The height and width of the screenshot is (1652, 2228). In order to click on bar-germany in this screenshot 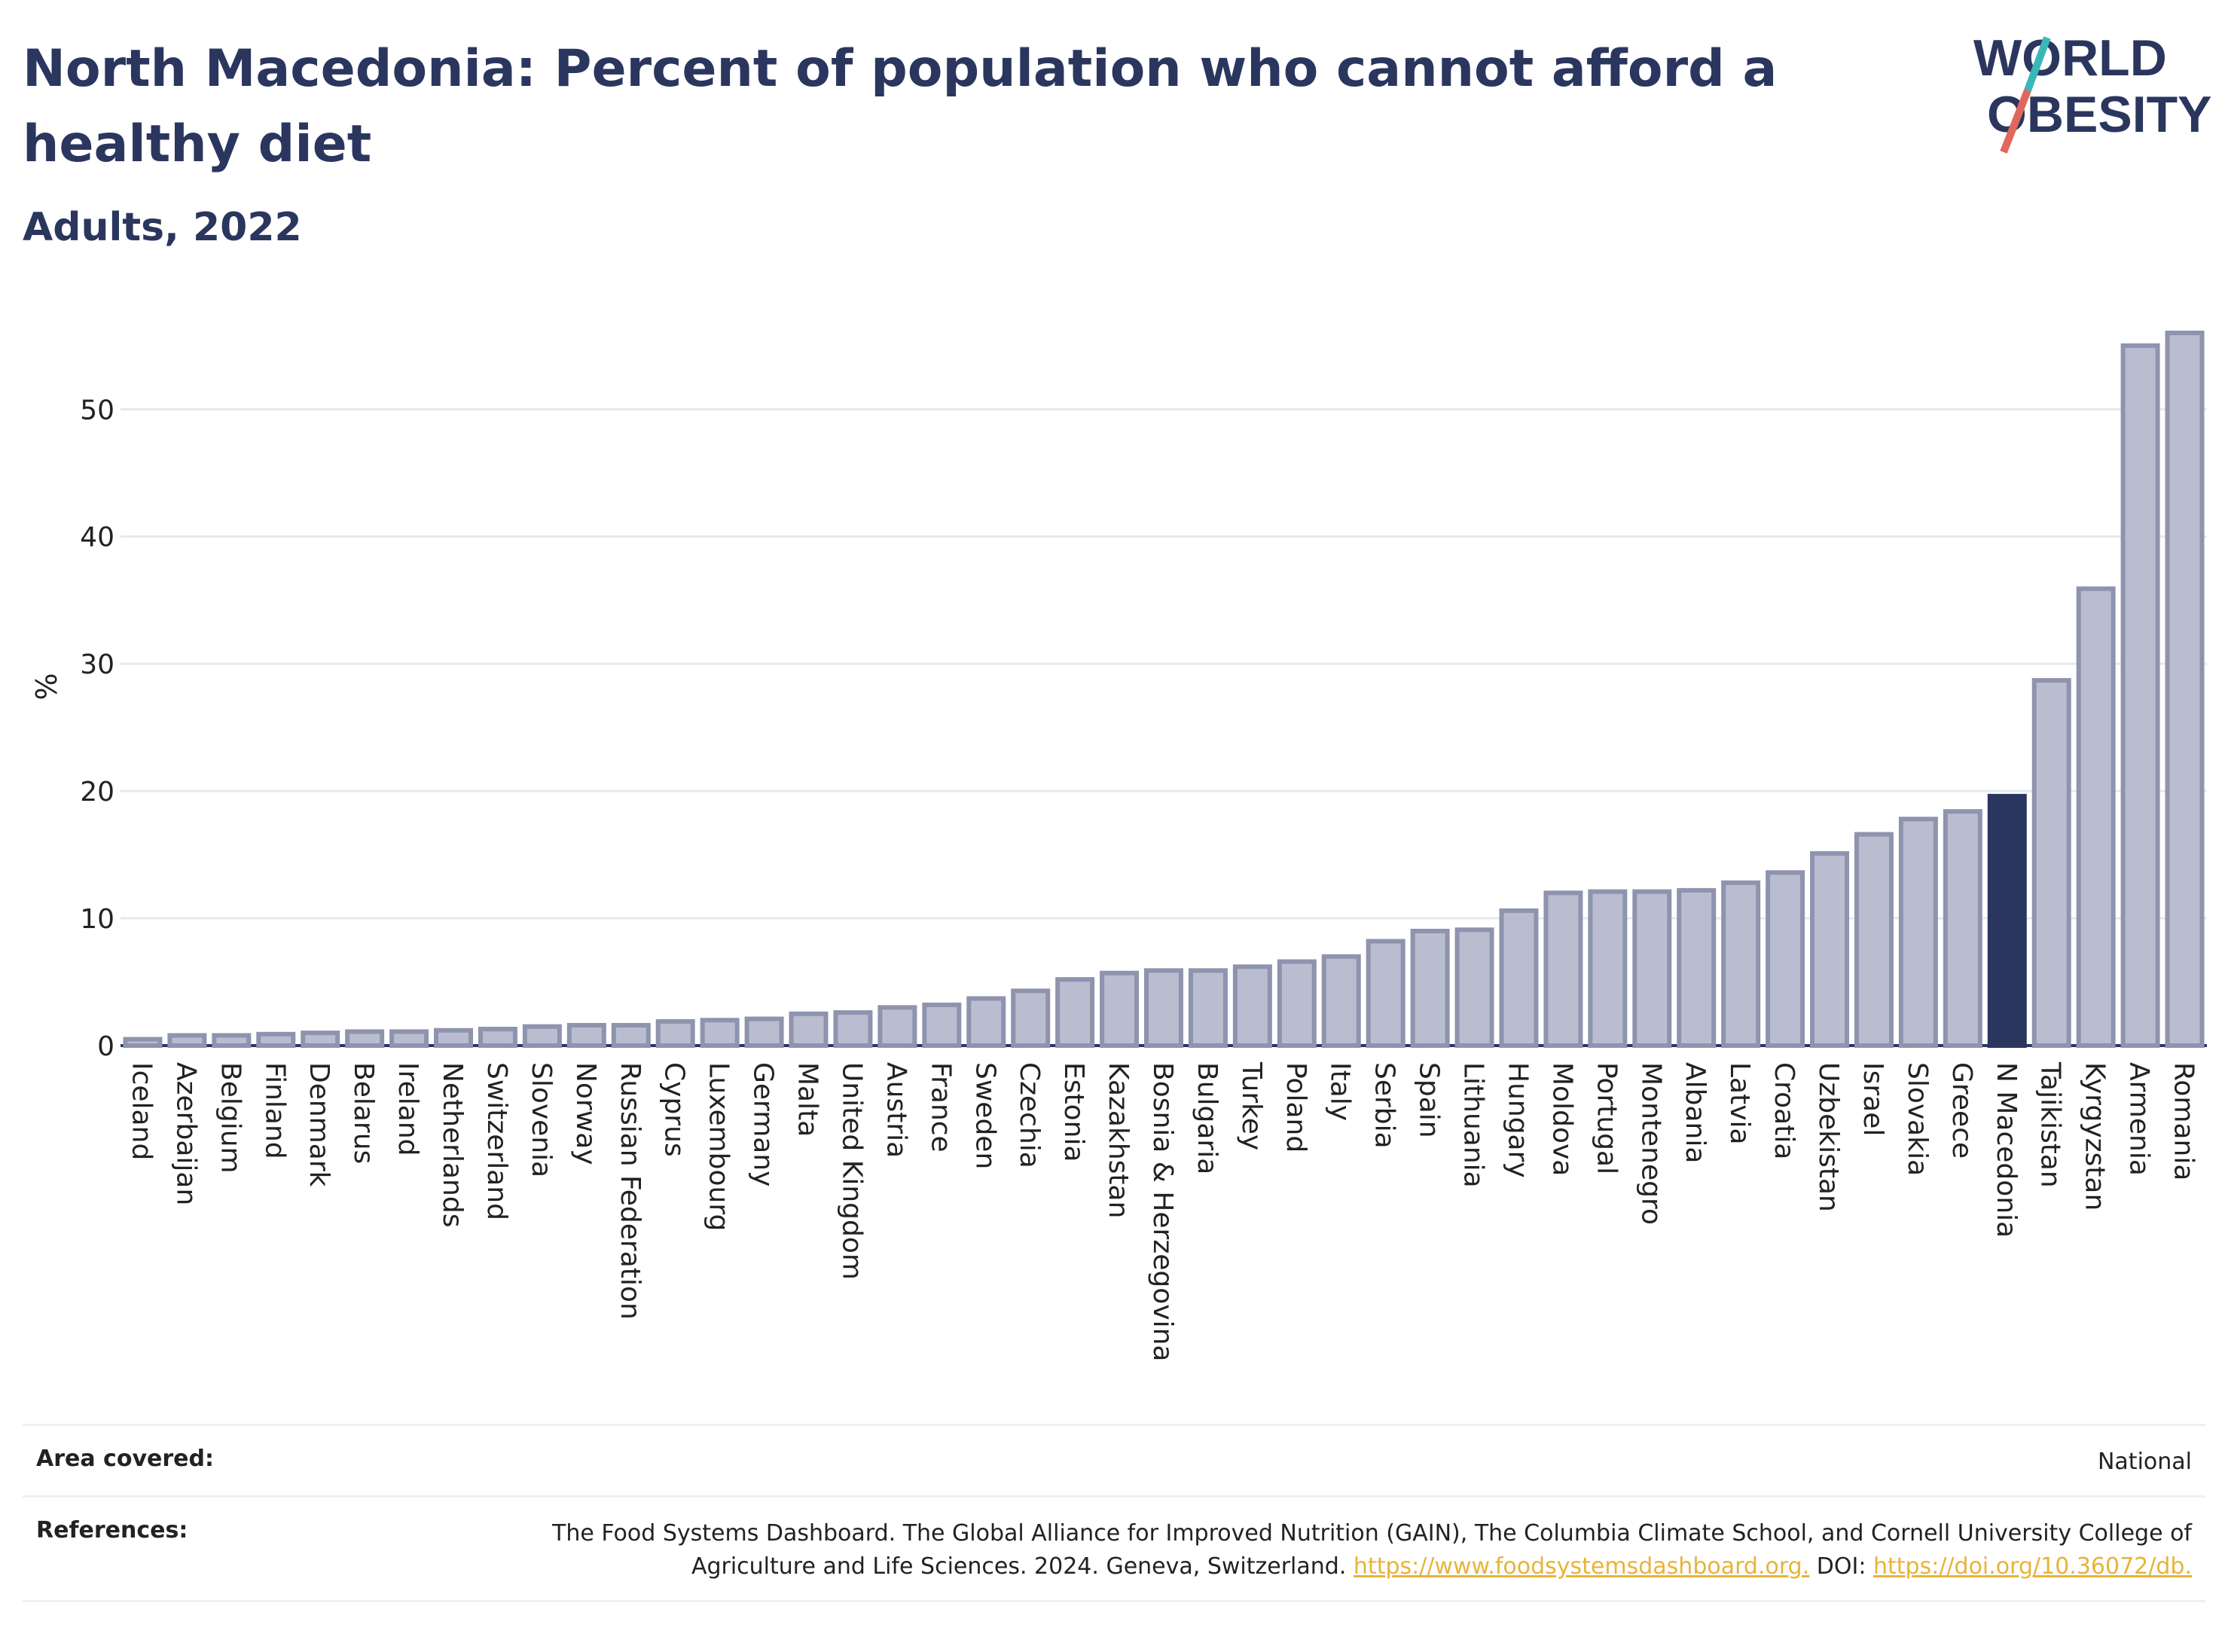, I will do `click(764, 1032)`.